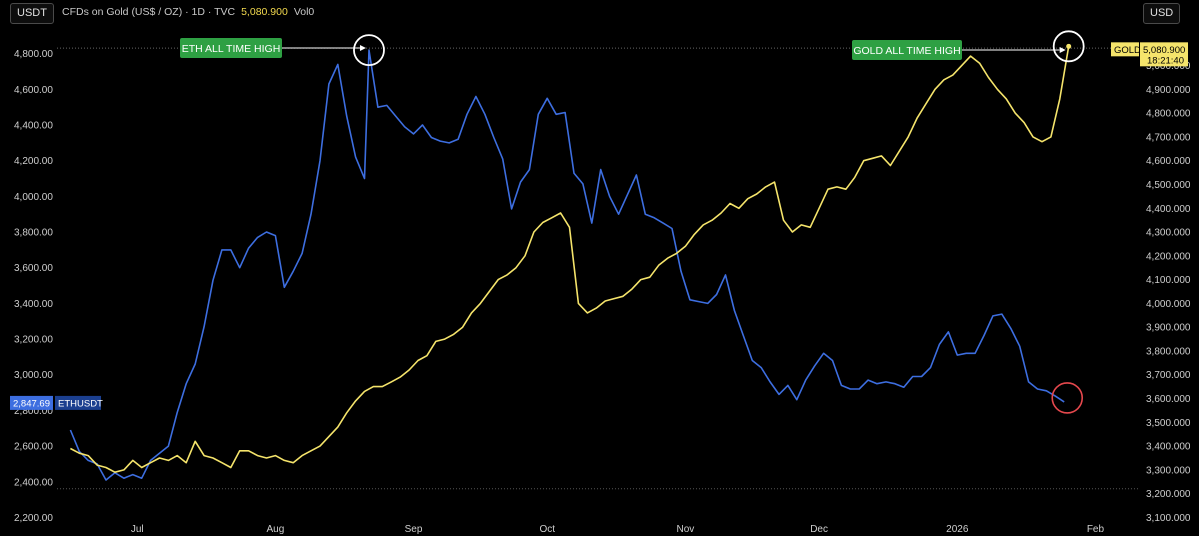  Describe the element at coordinates (1168, 447) in the screenshot. I see `right-axis-tick-label: 3,400.000` at that location.